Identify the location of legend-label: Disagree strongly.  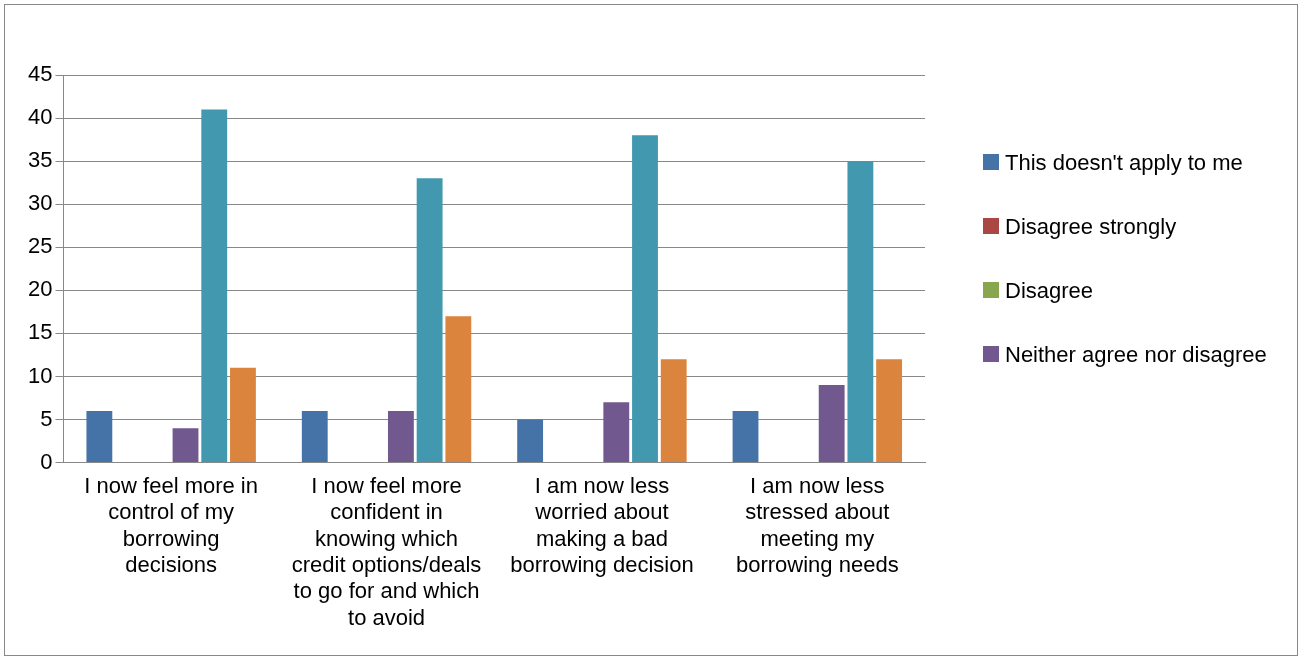
(1091, 227).